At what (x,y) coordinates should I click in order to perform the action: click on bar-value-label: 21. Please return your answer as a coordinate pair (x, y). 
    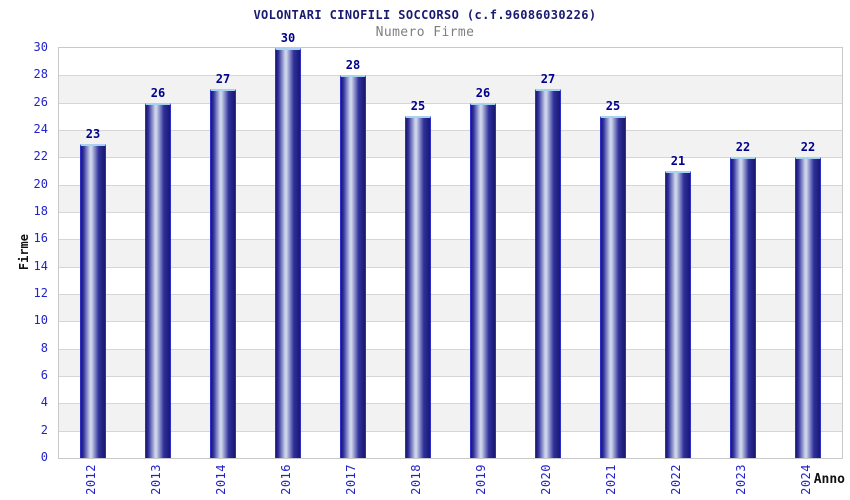
    Looking at the image, I should click on (678, 161).